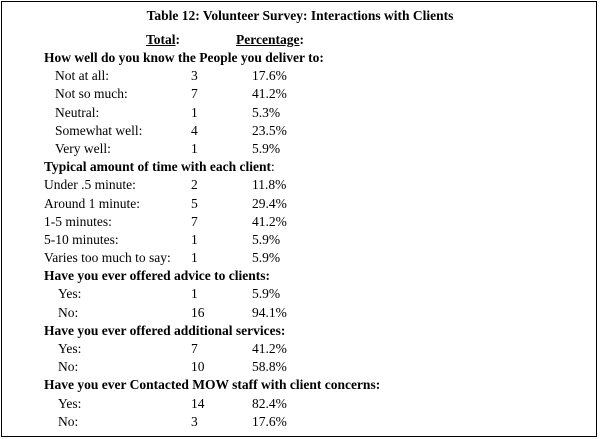 The width and height of the screenshot is (600, 439). Describe the element at coordinates (198, 312) in the screenshot. I see `row-total: 16` at that location.